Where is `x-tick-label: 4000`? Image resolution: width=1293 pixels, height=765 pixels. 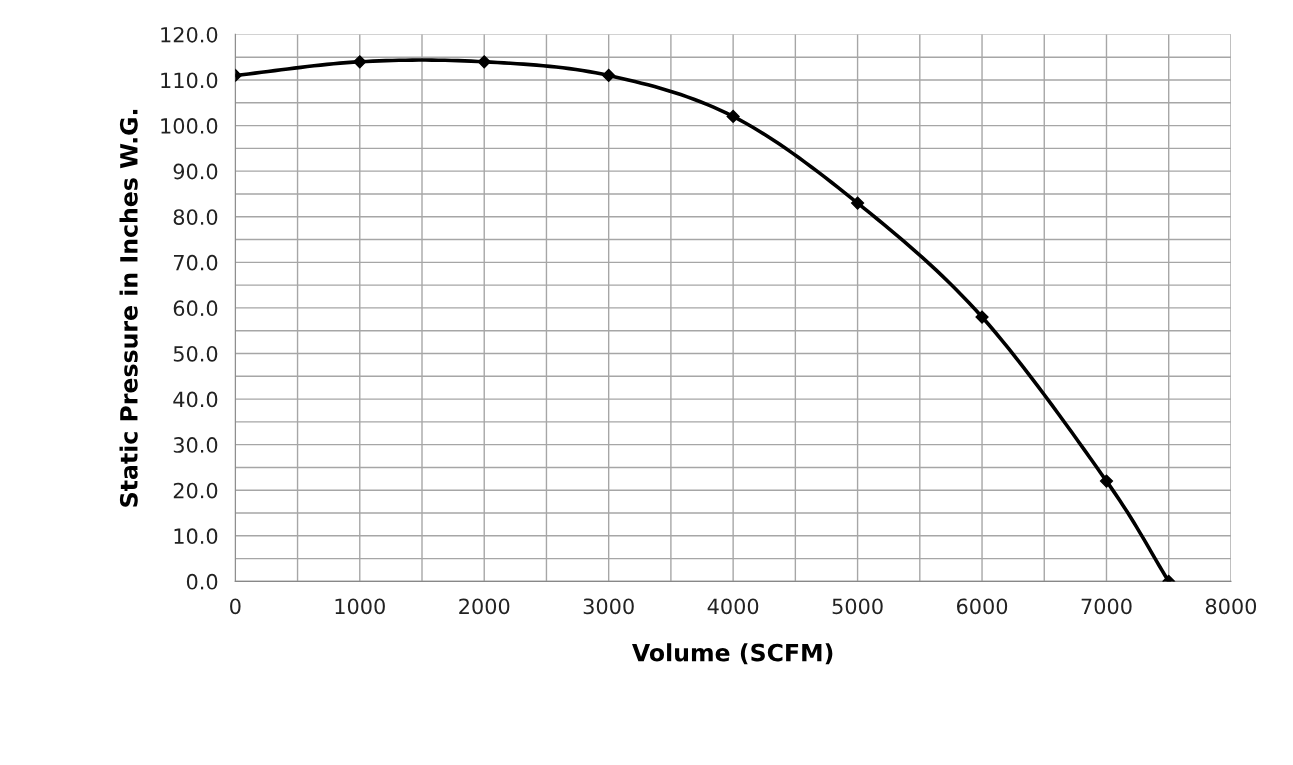 x-tick-label: 4000 is located at coordinates (733, 606).